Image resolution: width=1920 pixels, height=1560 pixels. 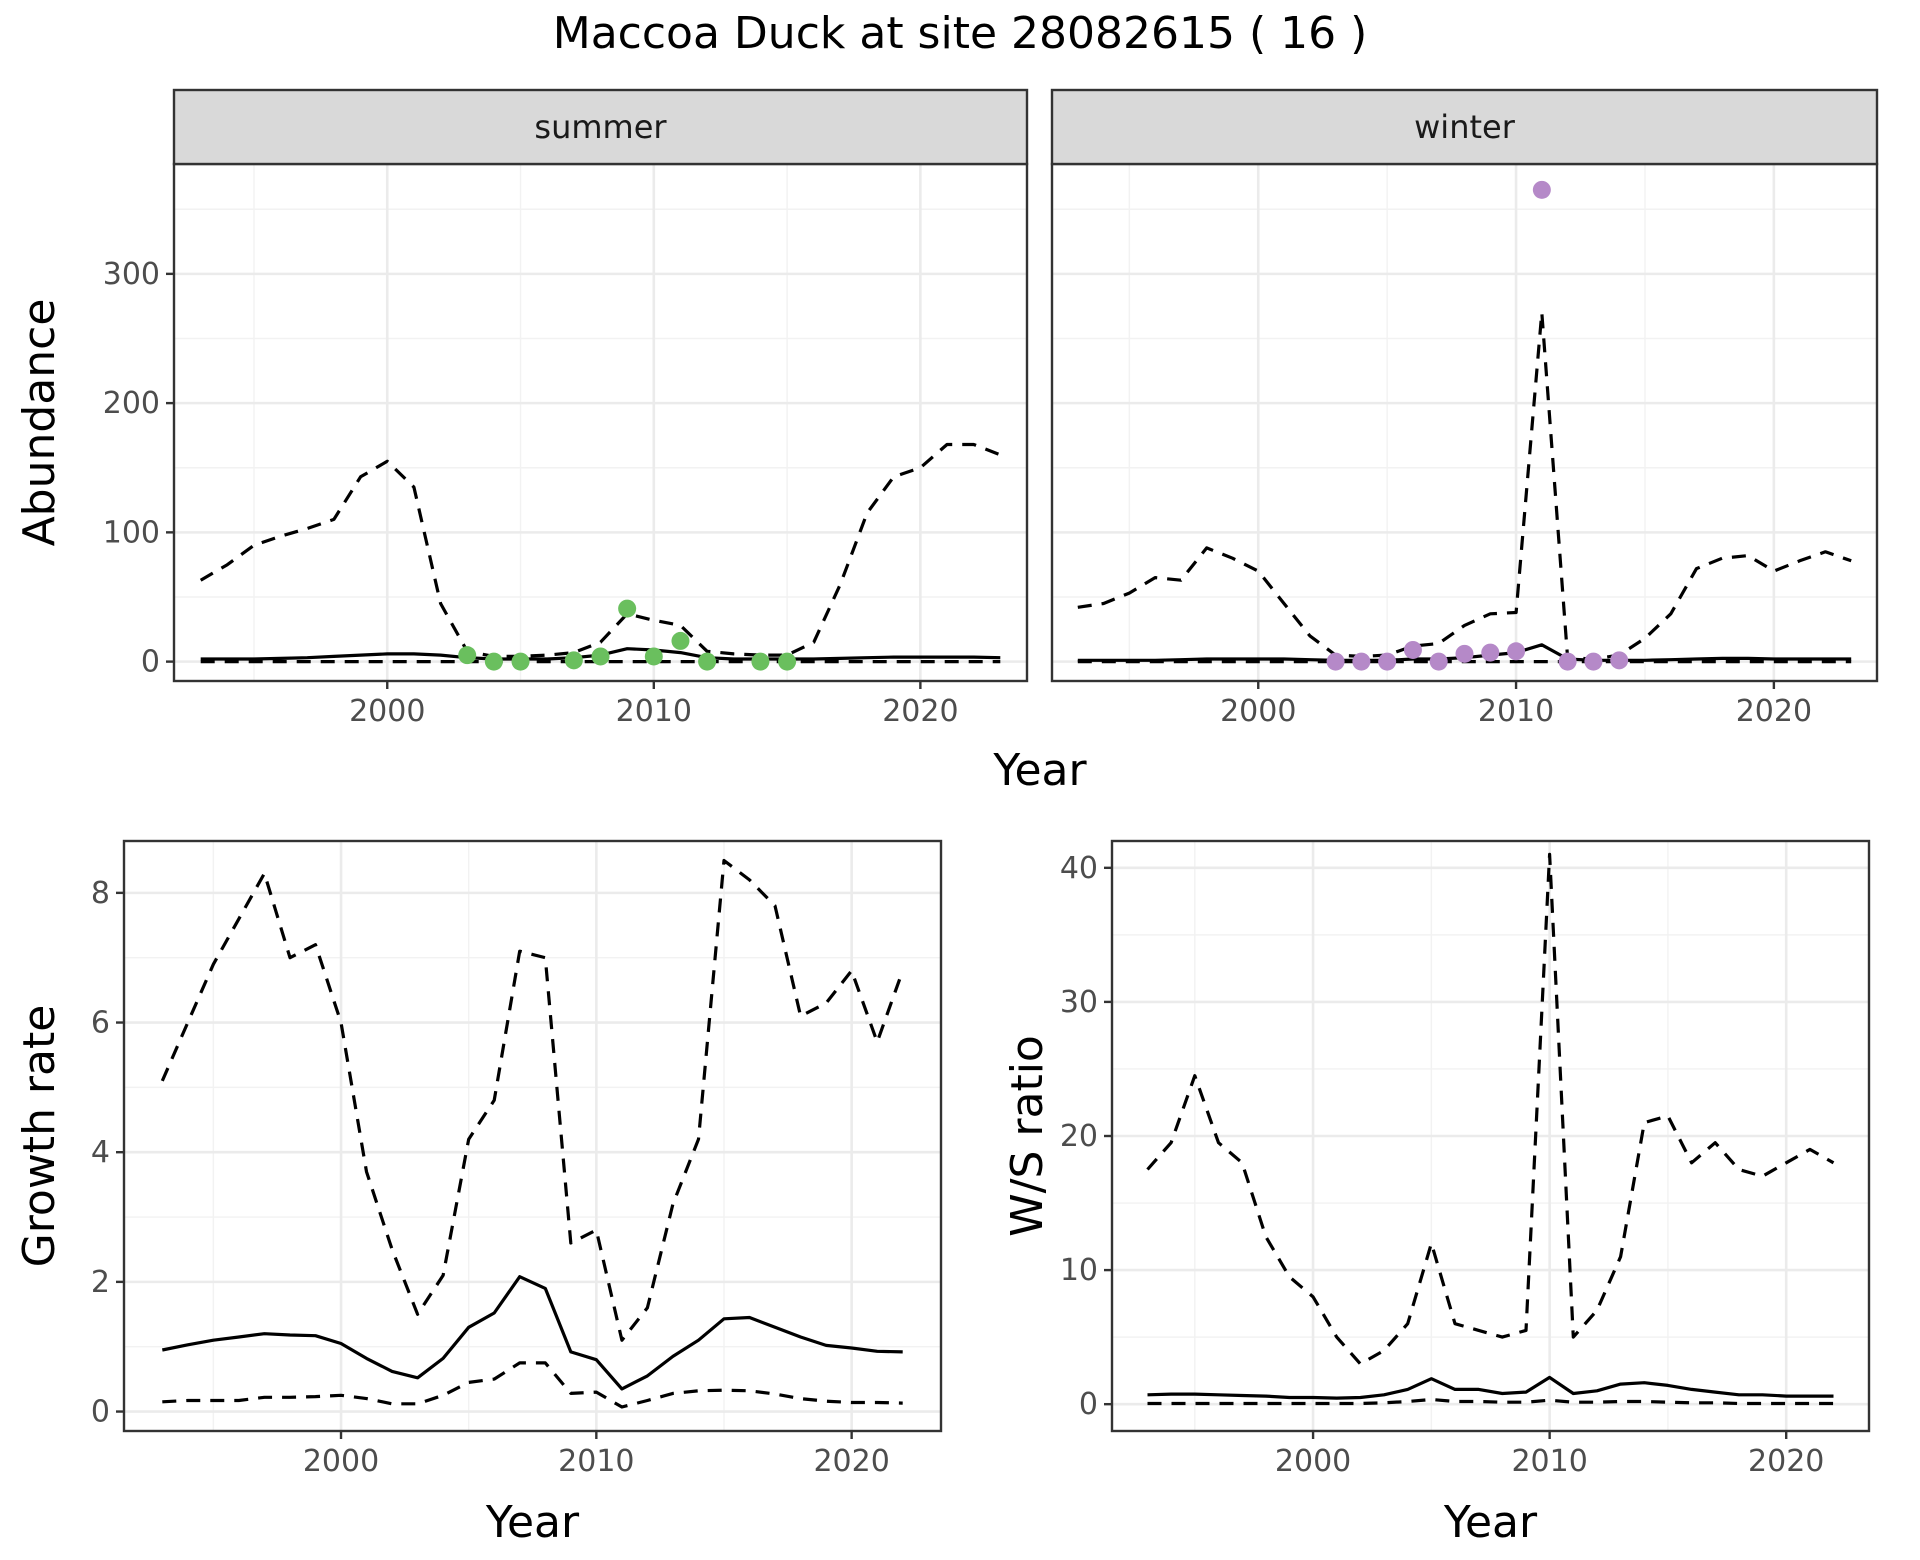 What do you see at coordinates (1079, 1136) in the screenshot?
I see `y-tick-label: 20` at bounding box center [1079, 1136].